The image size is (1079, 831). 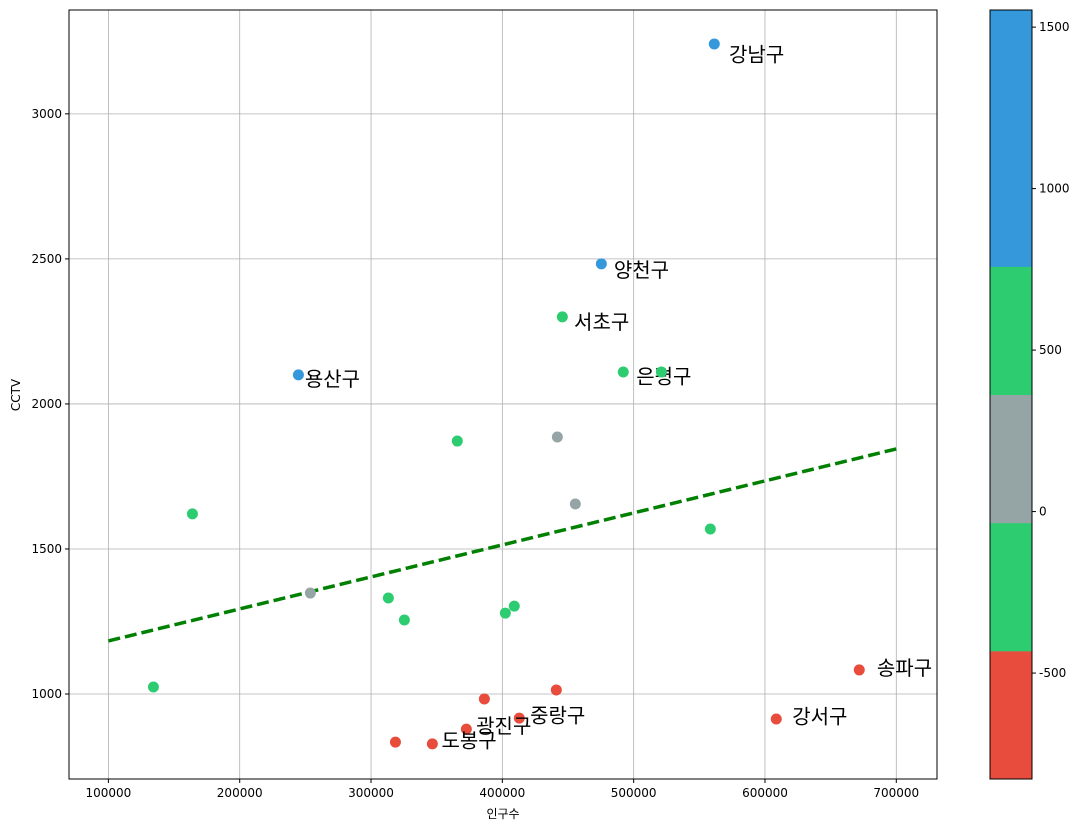 I want to click on y-tick-label: 1500, so click(x=46, y=549).